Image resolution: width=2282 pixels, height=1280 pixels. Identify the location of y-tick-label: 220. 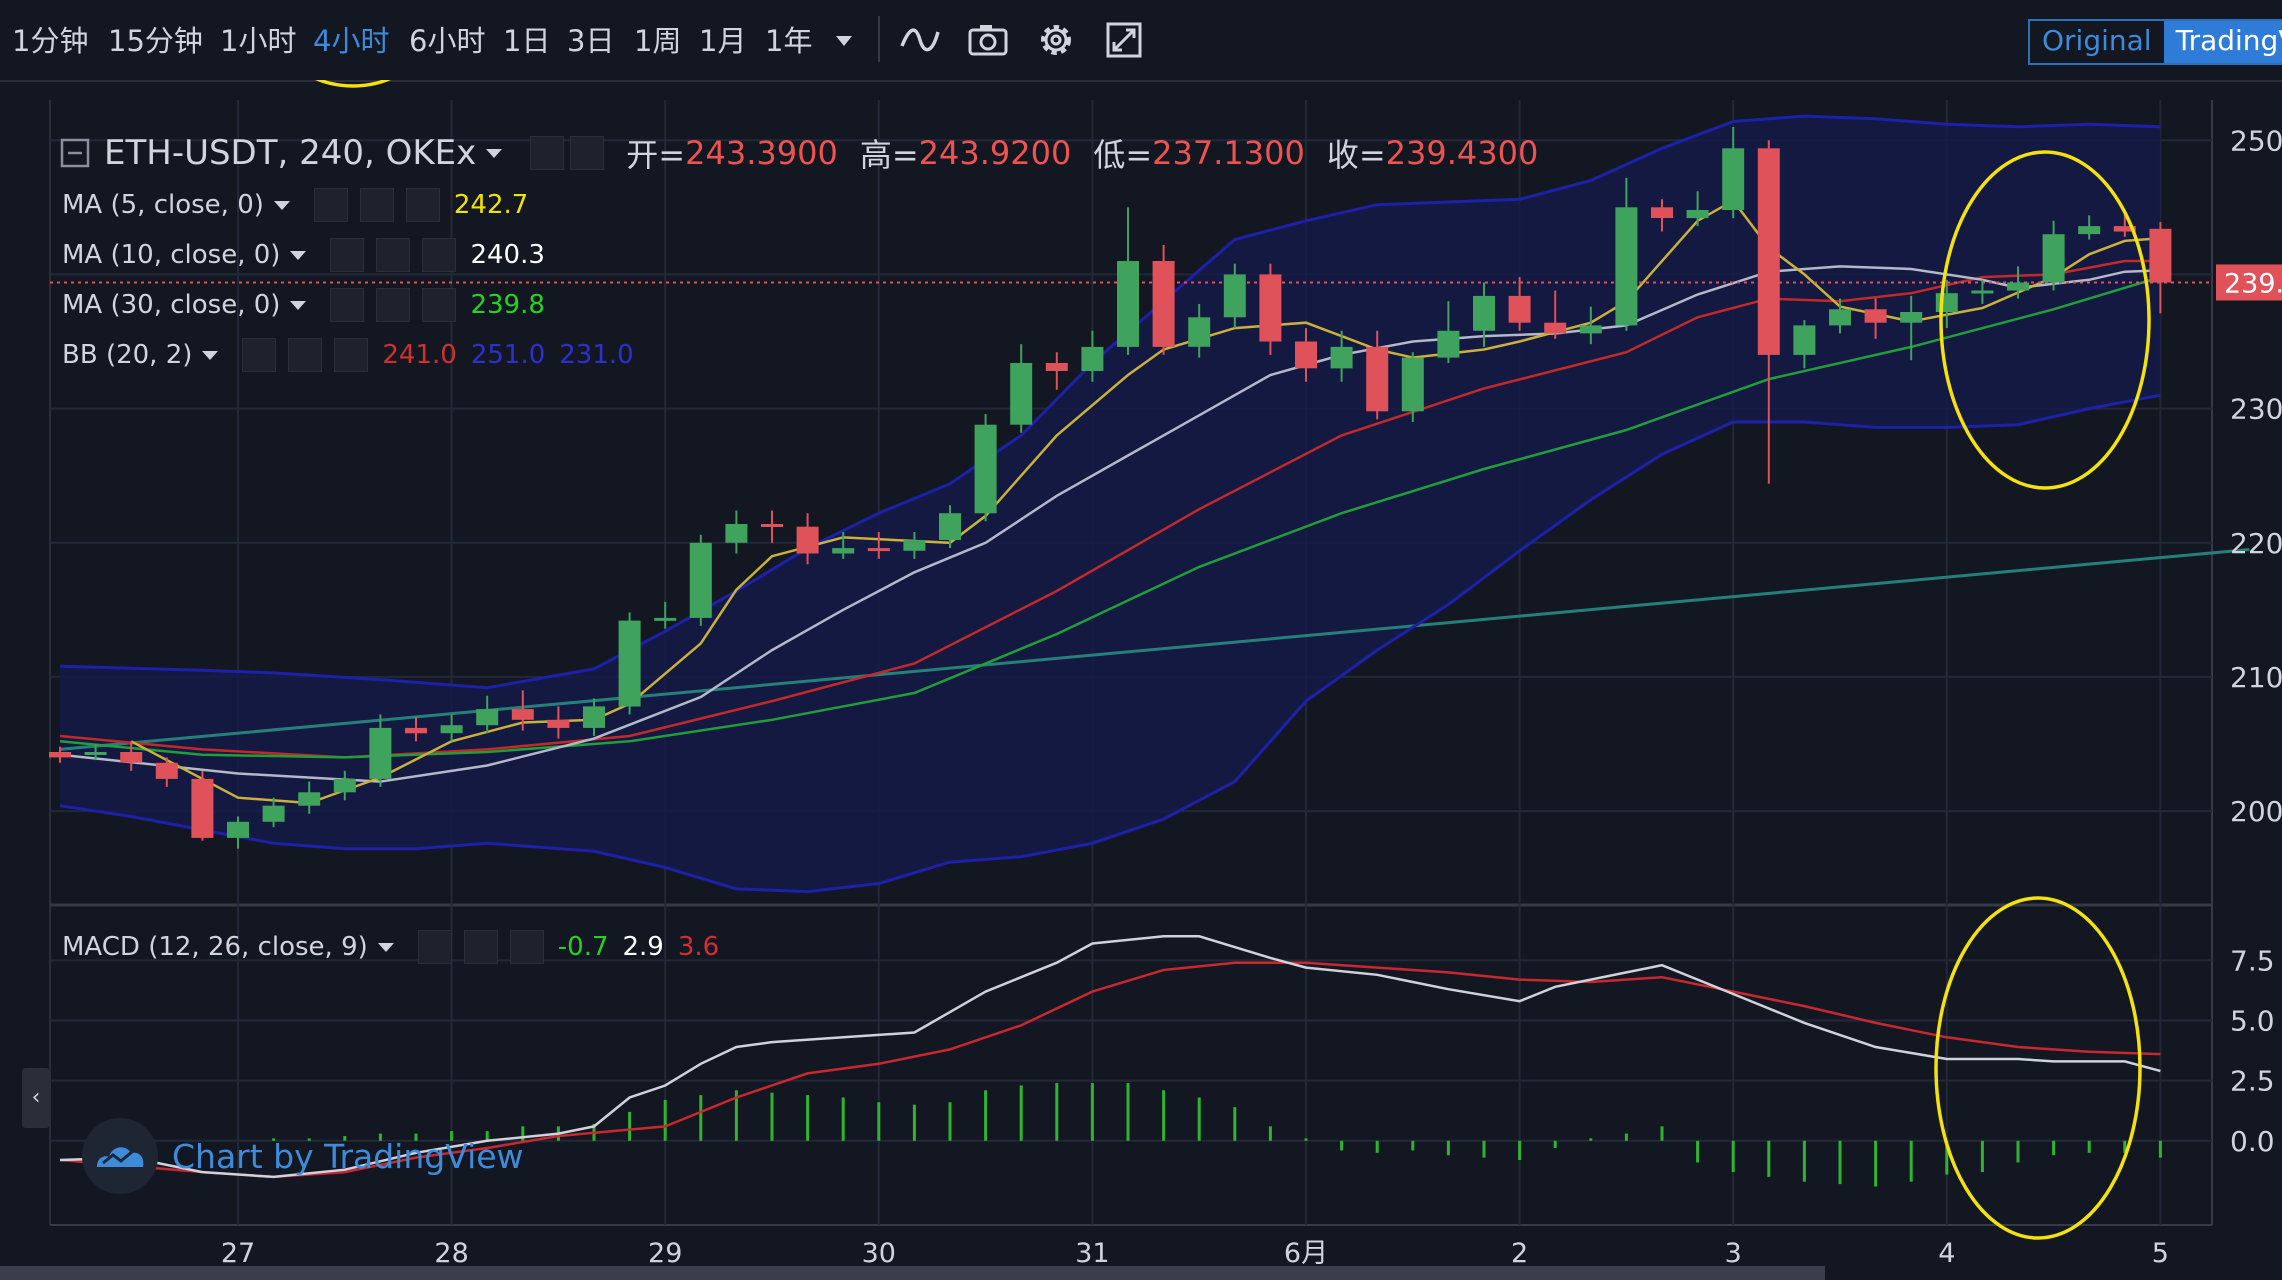
(2256, 543).